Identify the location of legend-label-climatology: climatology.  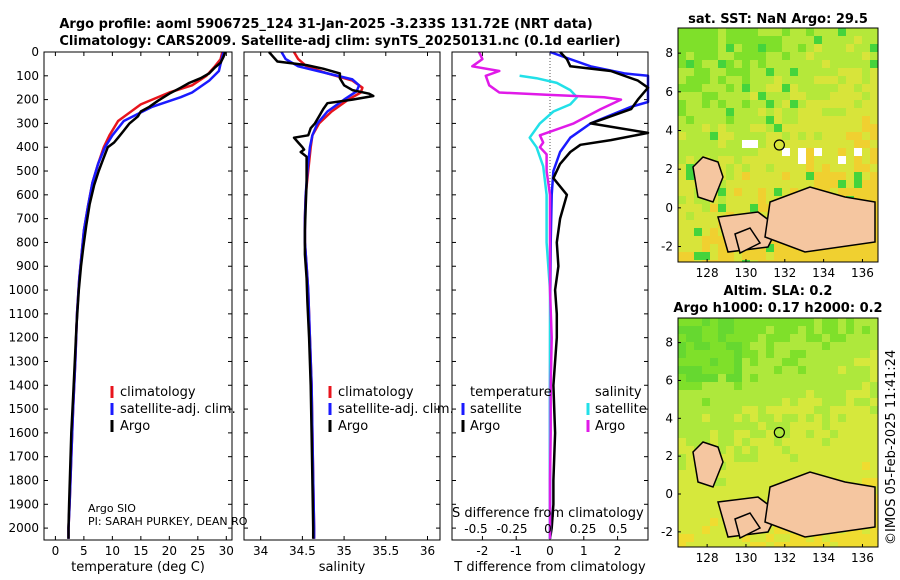
(376, 392).